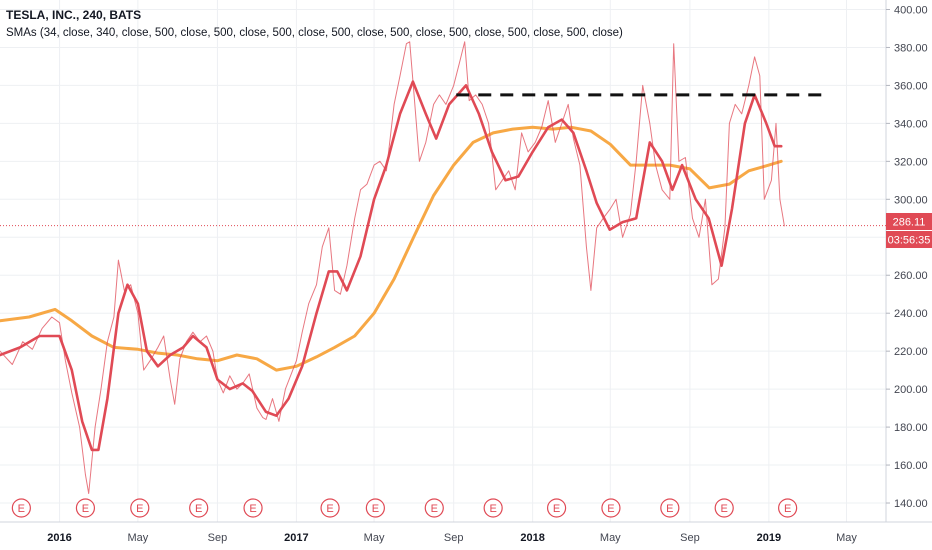 This screenshot has height=550, width=932. What do you see at coordinates (296, 538) in the screenshot?
I see `x-tick-label: 2017` at bounding box center [296, 538].